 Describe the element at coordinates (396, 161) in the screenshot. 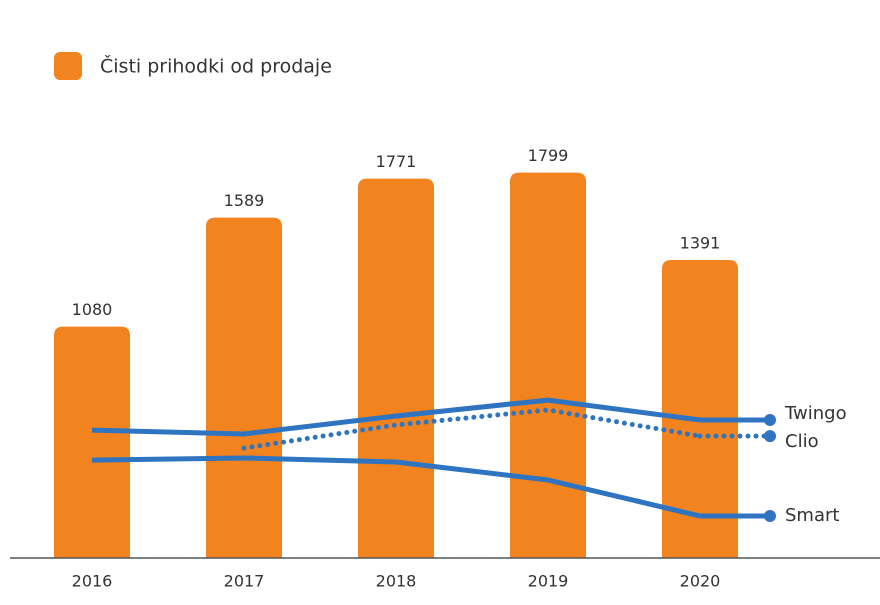

I see `data-label: 1771` at that location.